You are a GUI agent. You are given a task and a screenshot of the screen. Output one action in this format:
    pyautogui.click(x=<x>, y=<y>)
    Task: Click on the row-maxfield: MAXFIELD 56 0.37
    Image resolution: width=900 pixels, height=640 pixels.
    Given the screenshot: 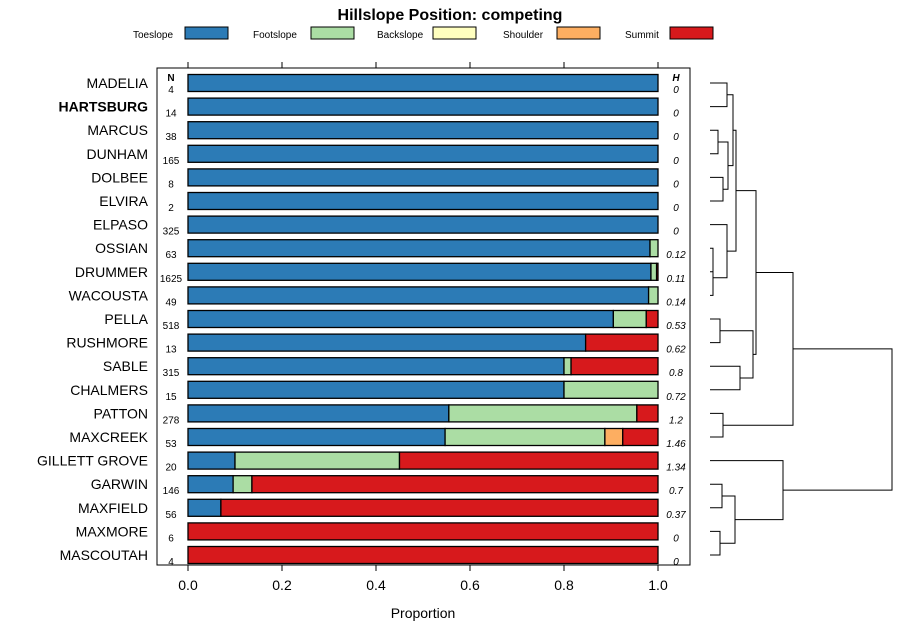 What is the action you would take?
    pyautogui.click(x=382, y=509)
    